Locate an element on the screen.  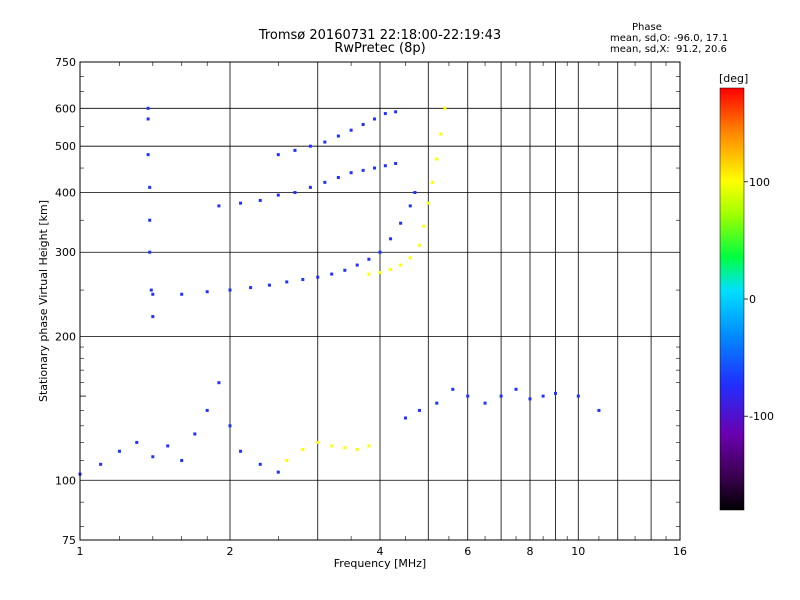
y-tick-label: 400 is located at coordinates (65, 192).